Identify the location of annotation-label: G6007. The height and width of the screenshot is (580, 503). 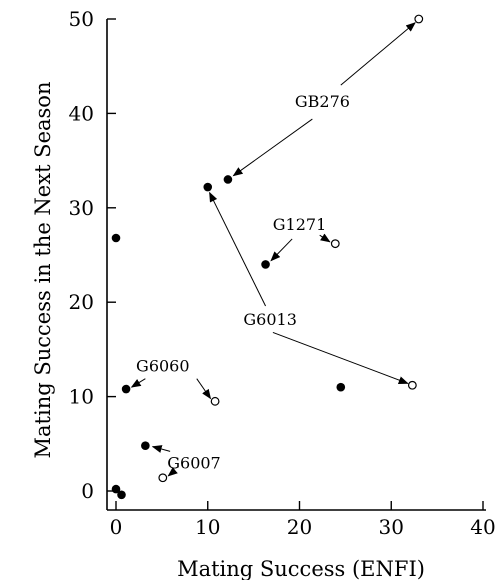
(194, 463).